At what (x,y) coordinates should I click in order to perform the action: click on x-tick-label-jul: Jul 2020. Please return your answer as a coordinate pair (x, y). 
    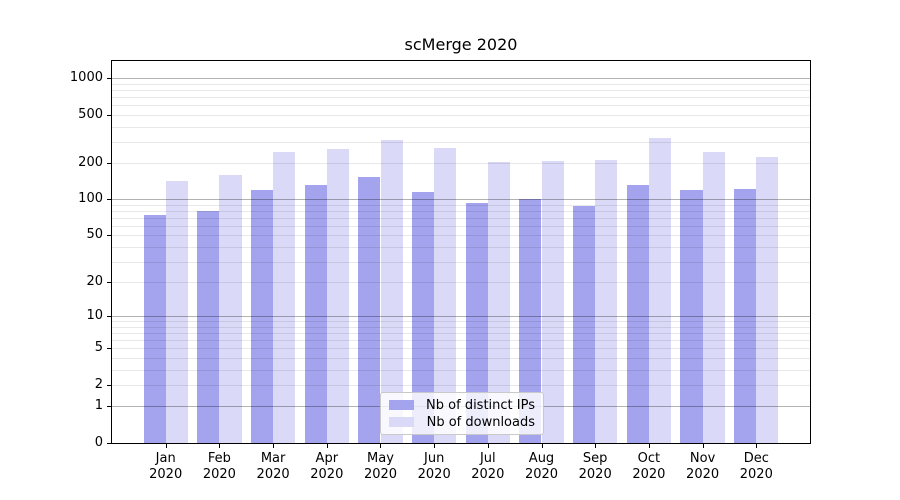
    Looking at the image, I should click on (488, 466).